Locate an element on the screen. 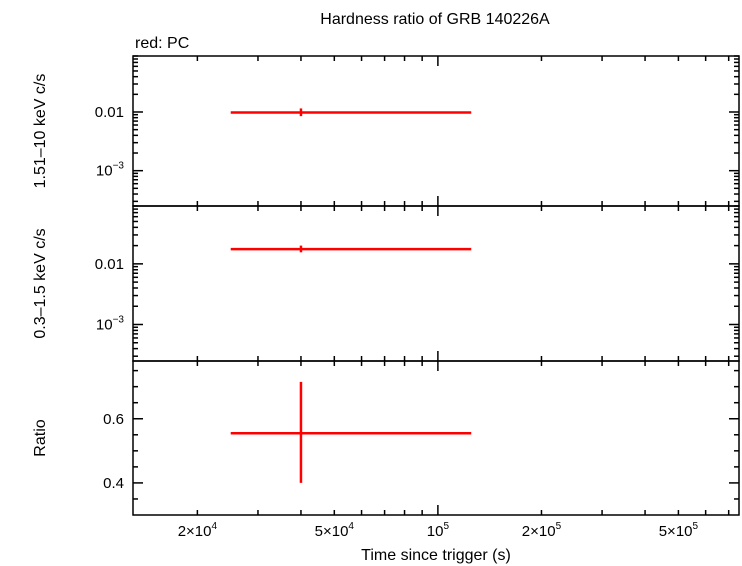  x-tick-label: 5×10⁵ is located at coordinates (679, 530).